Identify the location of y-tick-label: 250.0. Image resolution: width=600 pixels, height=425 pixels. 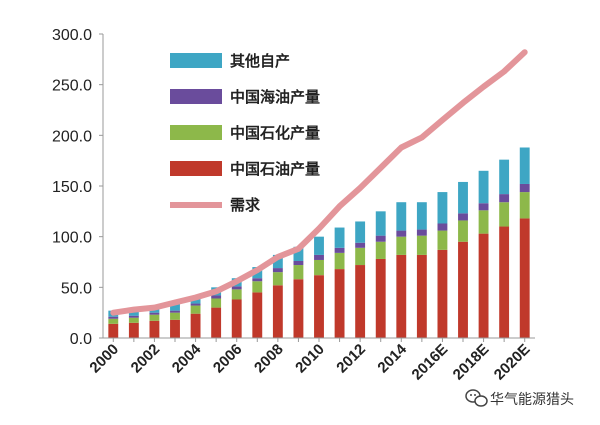
(72, 86).